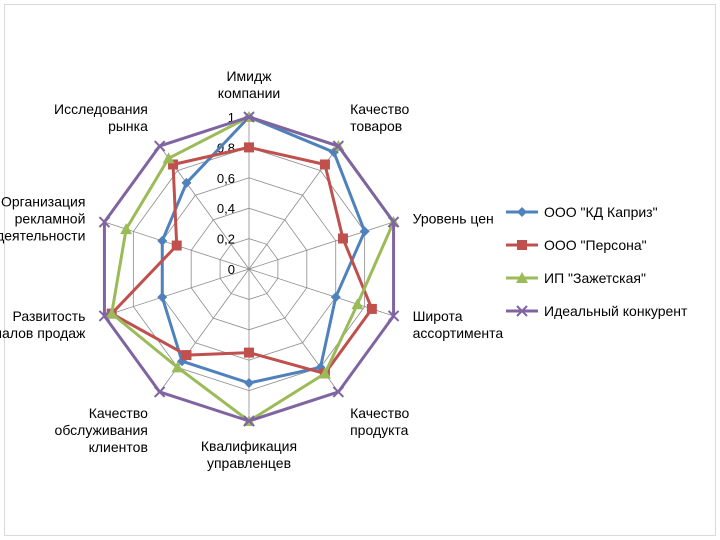  Describe the element at coordinates (379, 430) in the screenshot. I see `category-label: продукта` at that location.